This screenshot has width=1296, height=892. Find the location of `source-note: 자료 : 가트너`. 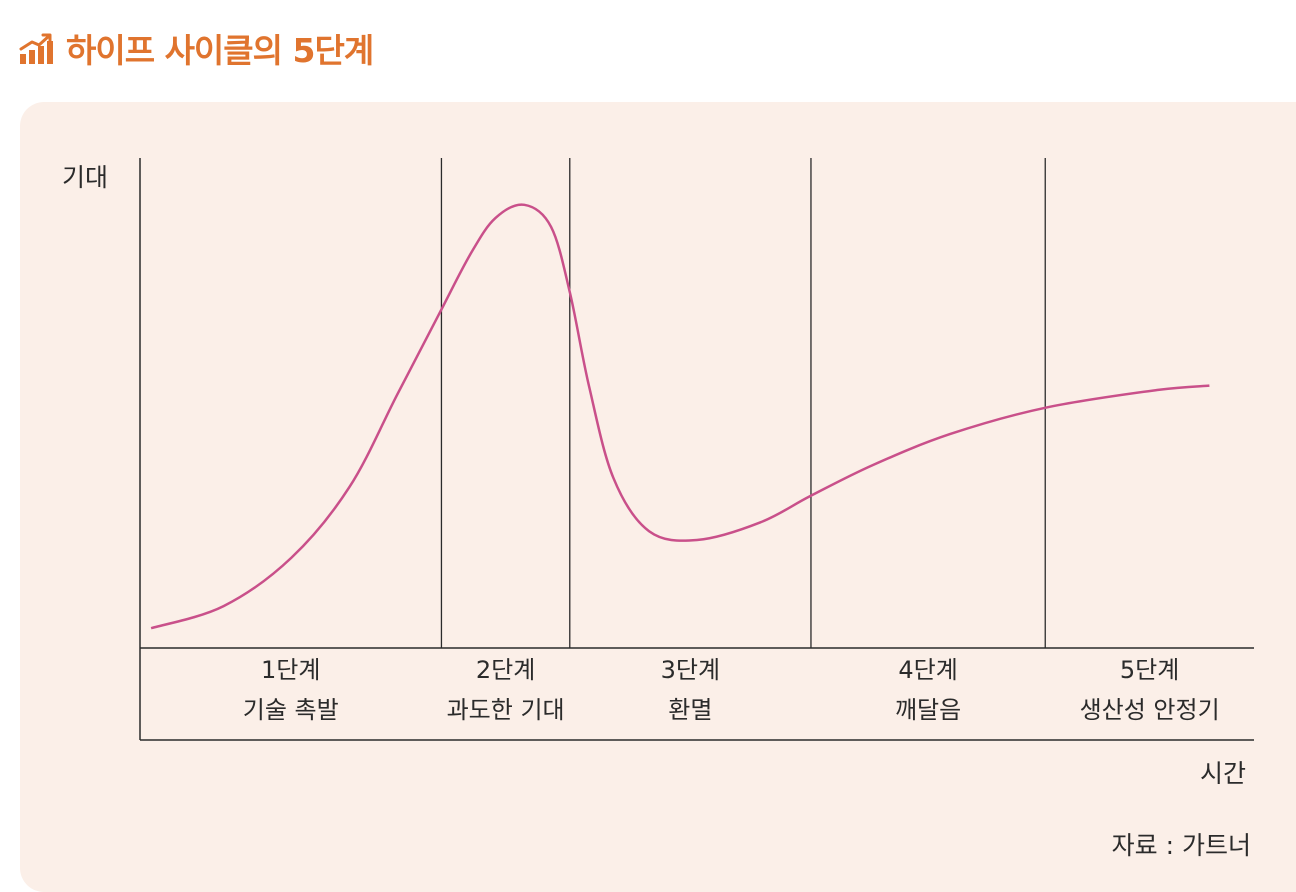

source-note: 자료 : 가트너 is located at coordinates (1181, 845).